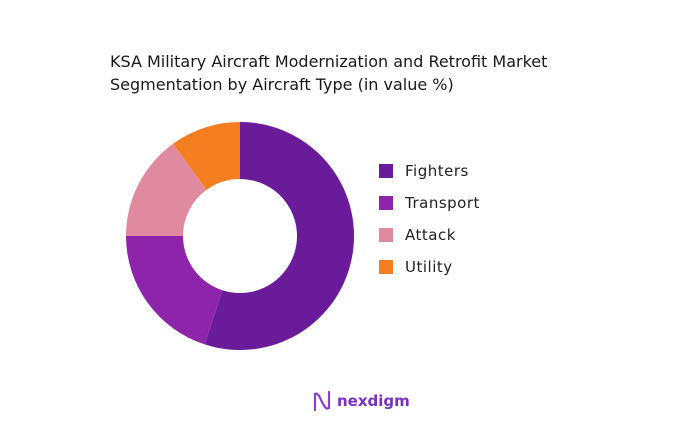 This screenshot has width=697, height=448. What do you see at coordinates (442, 203) in the screenshot?
I see `legend-label: Transport` at bounding box center [442, 203].